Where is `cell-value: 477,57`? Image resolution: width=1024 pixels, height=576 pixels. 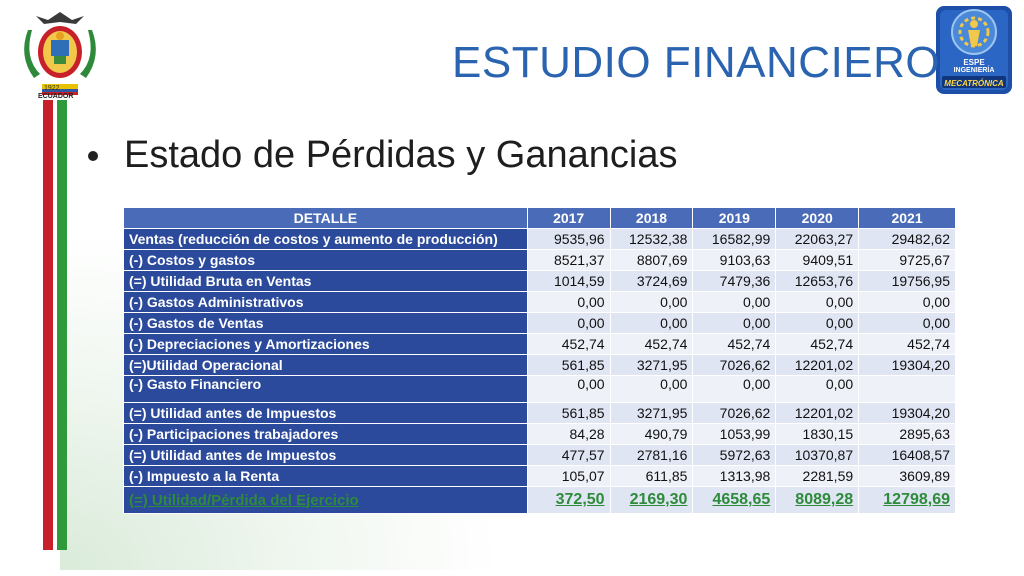
cell-value: 477,57 is located at coordinates (568, 455).